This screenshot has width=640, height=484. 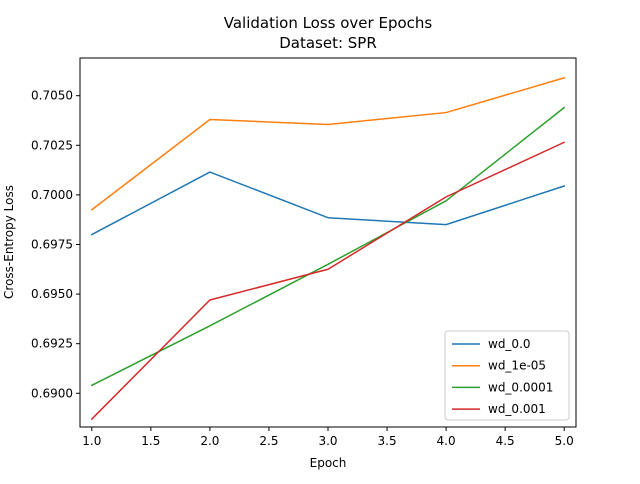 I want to click on y-tick-label: 0.6950, so click(x=52, y=294).